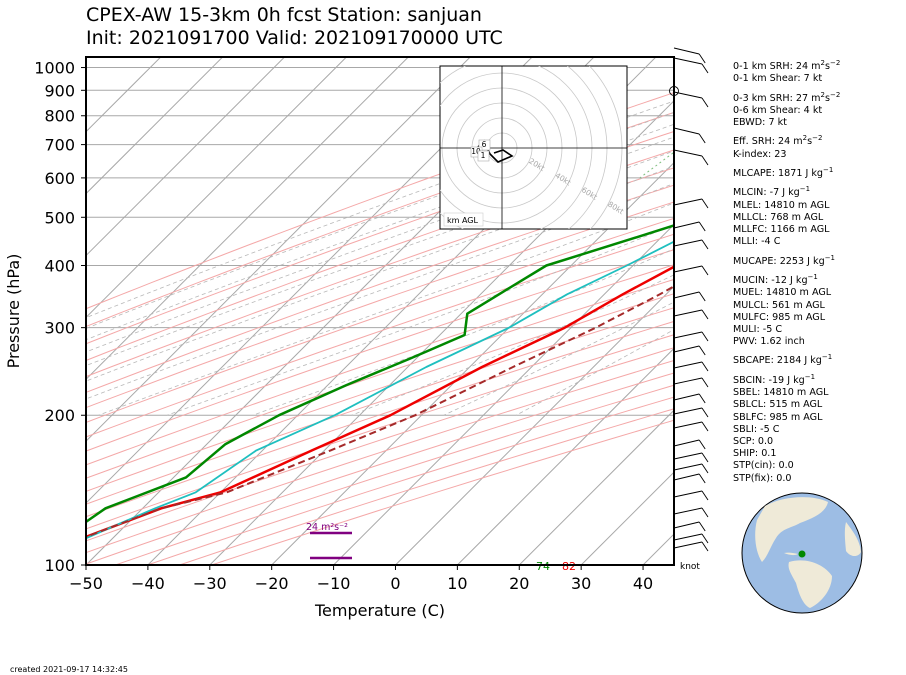 This screenshot has width=906, height=675. I want to click on x-tick-label: 20, so click(519, 583).